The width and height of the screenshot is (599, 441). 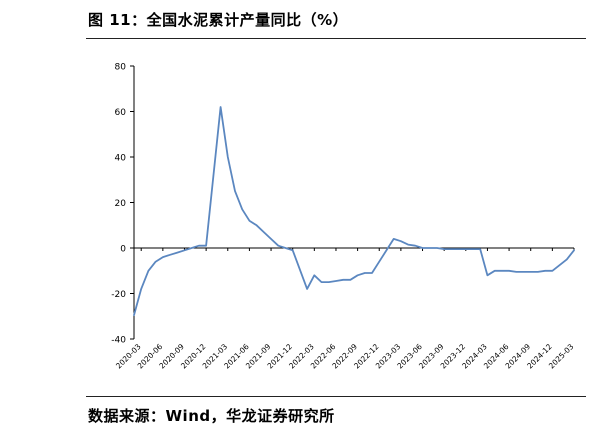 What do you see at coordinates (121, 113) in the screenshot?
I see `y-tick-label: 60` at bounding box center [121, 113].